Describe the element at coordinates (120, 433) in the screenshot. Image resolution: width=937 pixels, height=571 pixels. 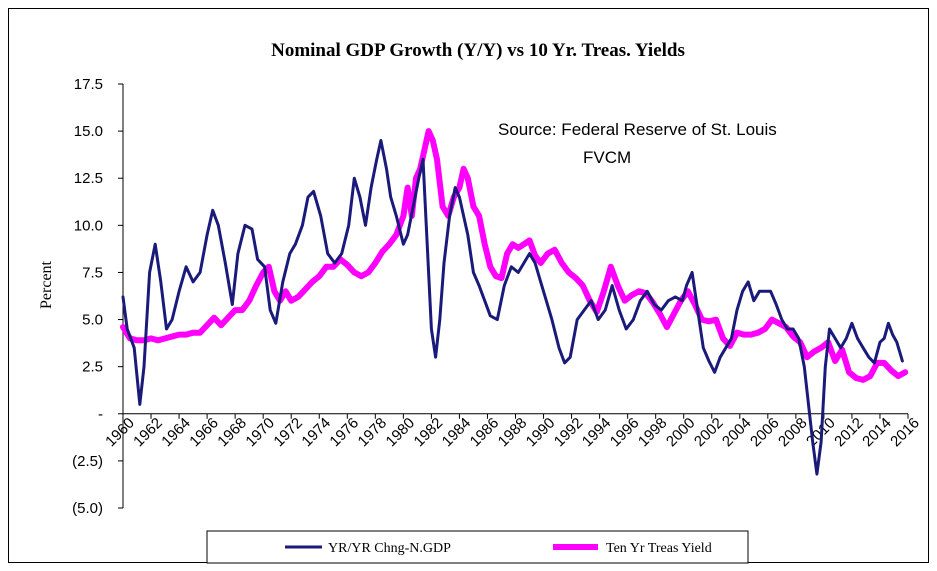
I see `x-tick-label: 1960` at that location.